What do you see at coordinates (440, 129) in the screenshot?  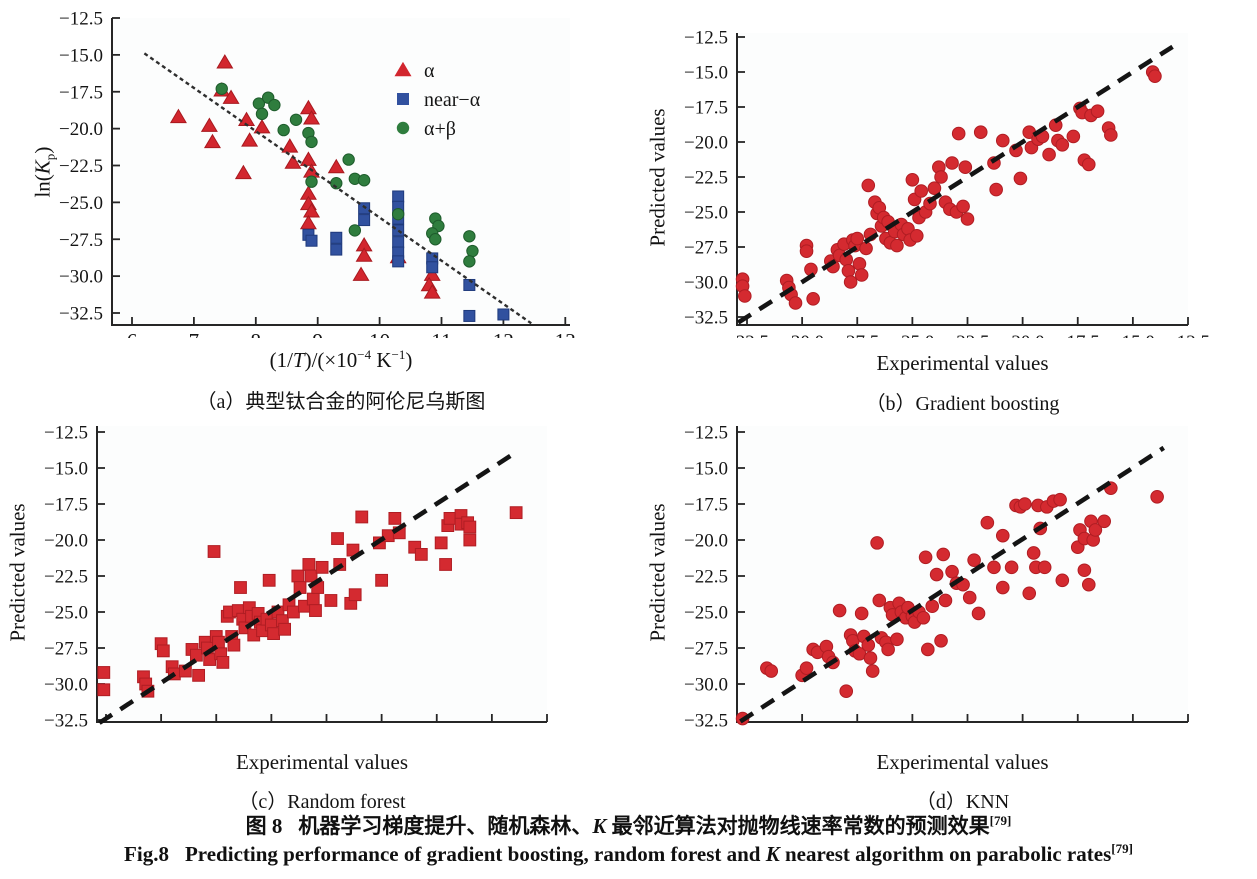 I see `svg-text: α+β` at bounding box center [440, 129].